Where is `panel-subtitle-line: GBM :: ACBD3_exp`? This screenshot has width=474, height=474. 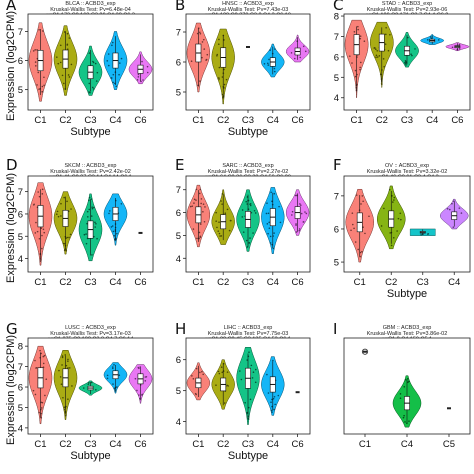
panel-subtitle-line: GBM :: ACBD3_exp is located at coordinates (407, 328).